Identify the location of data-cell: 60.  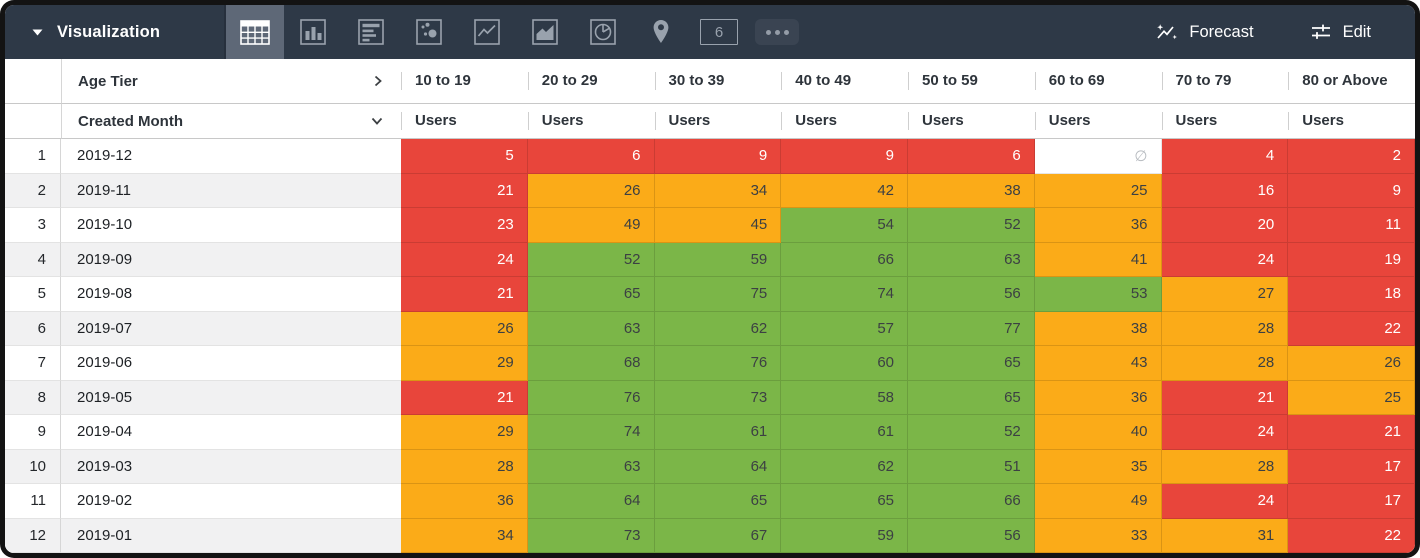
(844, 363).